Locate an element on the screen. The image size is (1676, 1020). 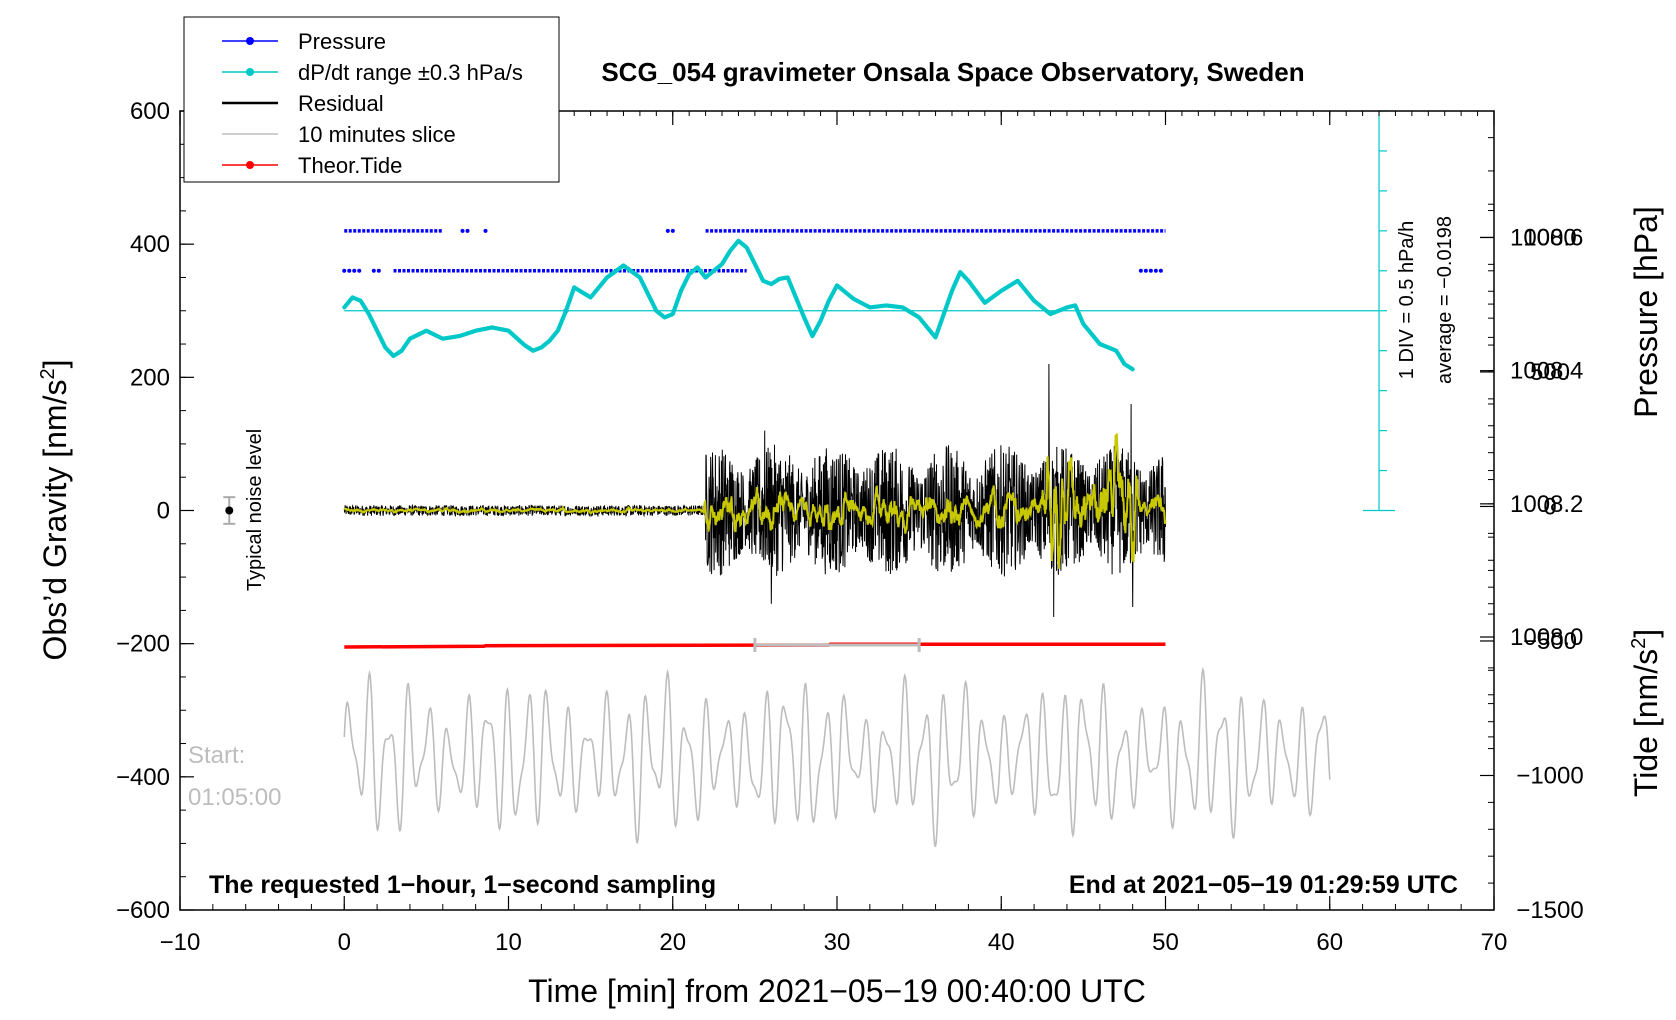
tide-tick-label: −1000 is located at coordinates (1549, 775).